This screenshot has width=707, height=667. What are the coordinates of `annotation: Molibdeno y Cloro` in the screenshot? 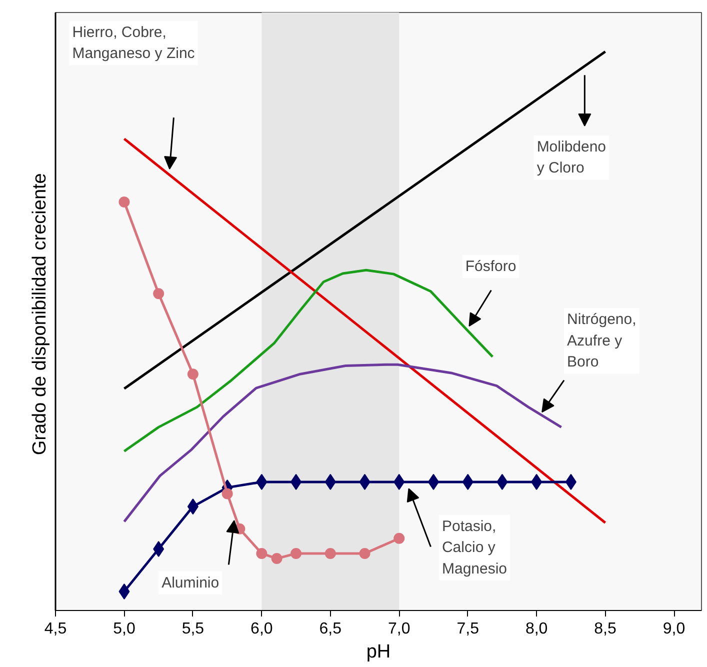 It's located at (571, 157).